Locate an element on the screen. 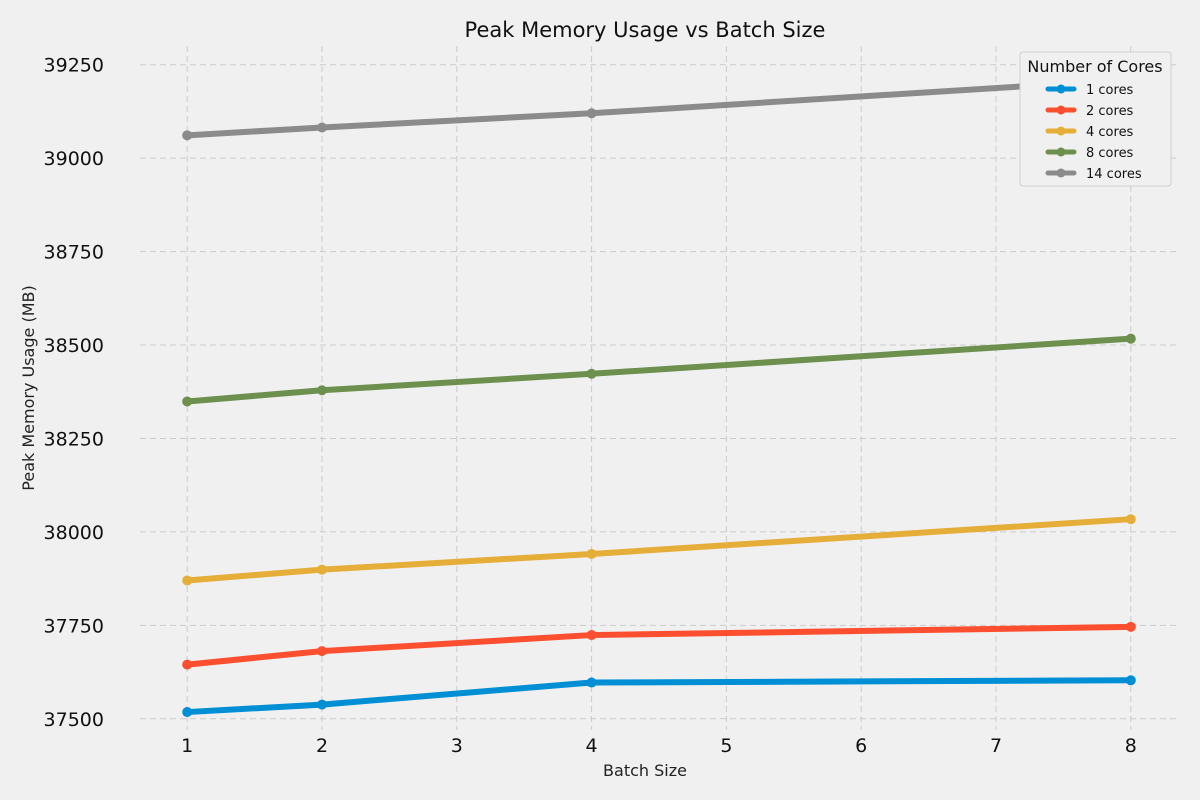 This screenshot has width=1200, height=800. legend-label-2-cores: 2 cores is located at coordinates (1110, 111).